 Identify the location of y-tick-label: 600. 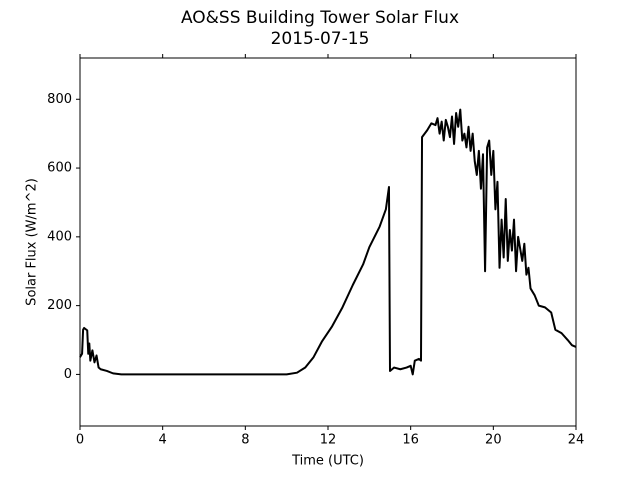
(59, 168).